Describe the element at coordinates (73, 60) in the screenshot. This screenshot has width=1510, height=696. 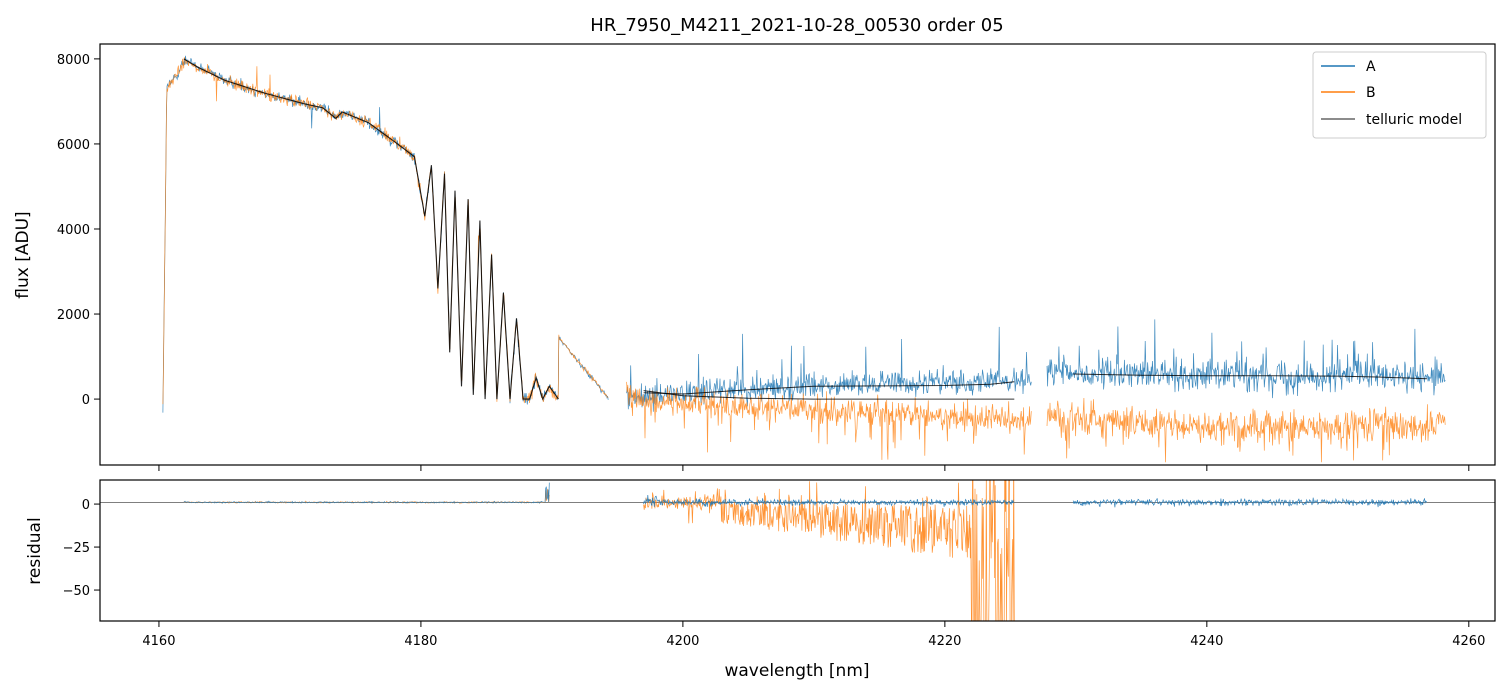
I see `main-y-tick-label: 8000` at that location.